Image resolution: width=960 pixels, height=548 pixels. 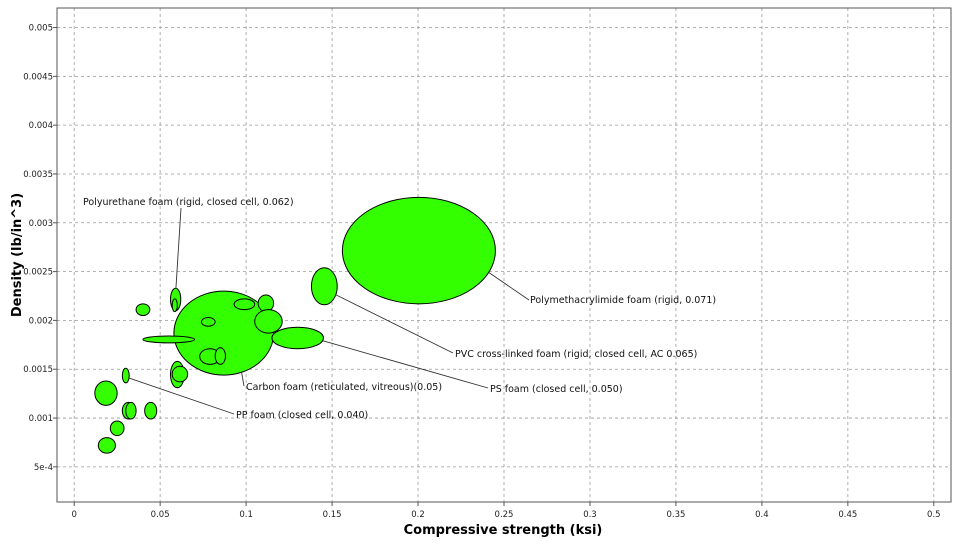 I want to click on x-tick-label: 0.25, so click(x=504, y=515).